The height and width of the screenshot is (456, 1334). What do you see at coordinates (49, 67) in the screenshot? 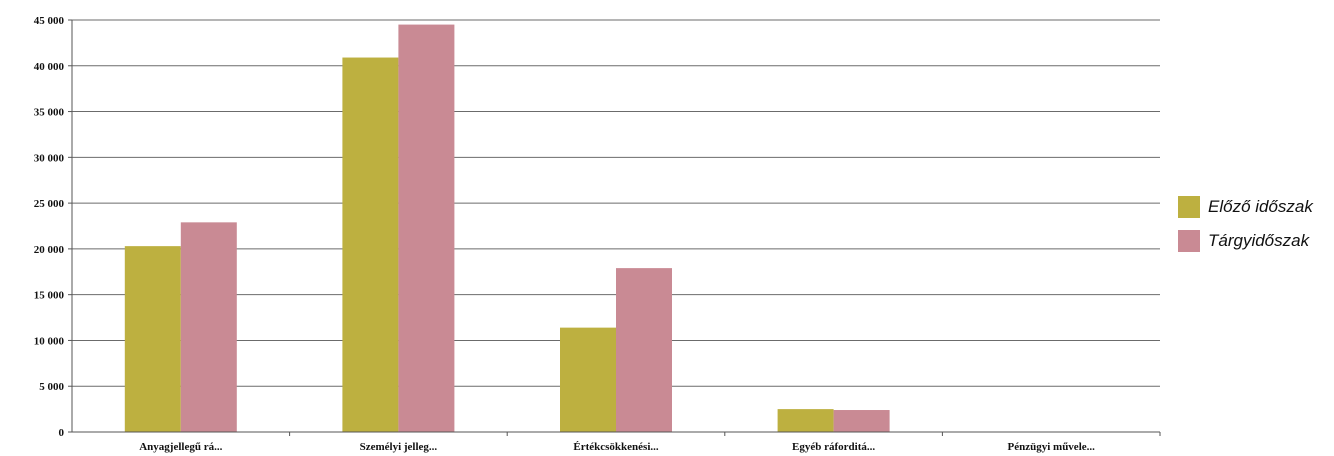
I see `y-tick-label: 40 000` at bounding box center [49, 67].